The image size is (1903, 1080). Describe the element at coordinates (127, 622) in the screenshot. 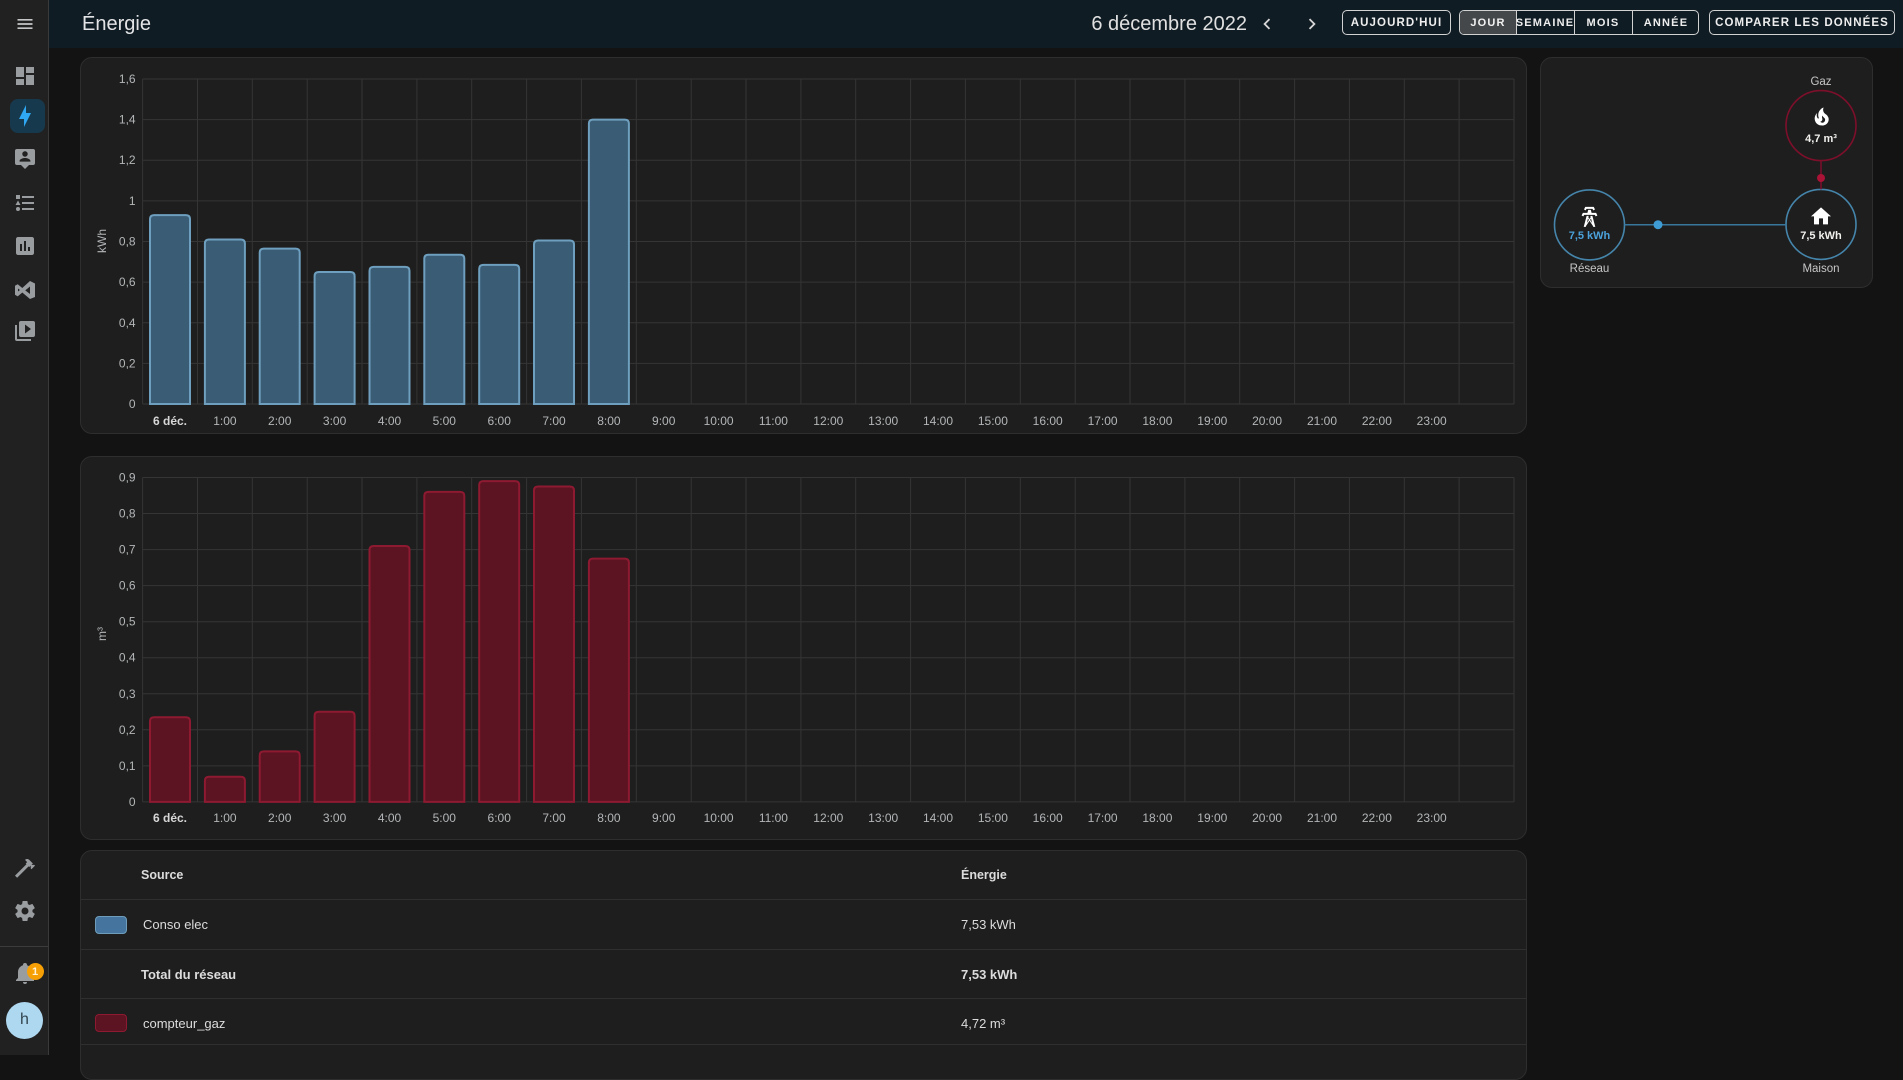

I see `svg-text: 0,5` at that location.